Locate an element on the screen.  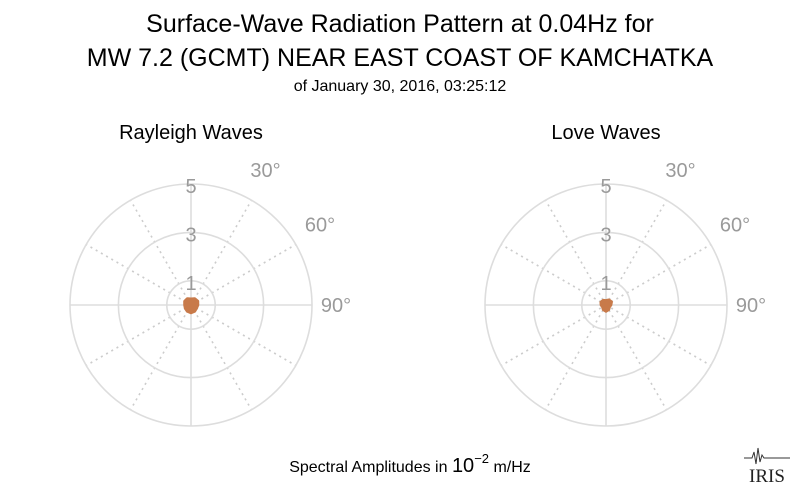
love-radial-tick-5: 5 is located at coordinates (605, 187).